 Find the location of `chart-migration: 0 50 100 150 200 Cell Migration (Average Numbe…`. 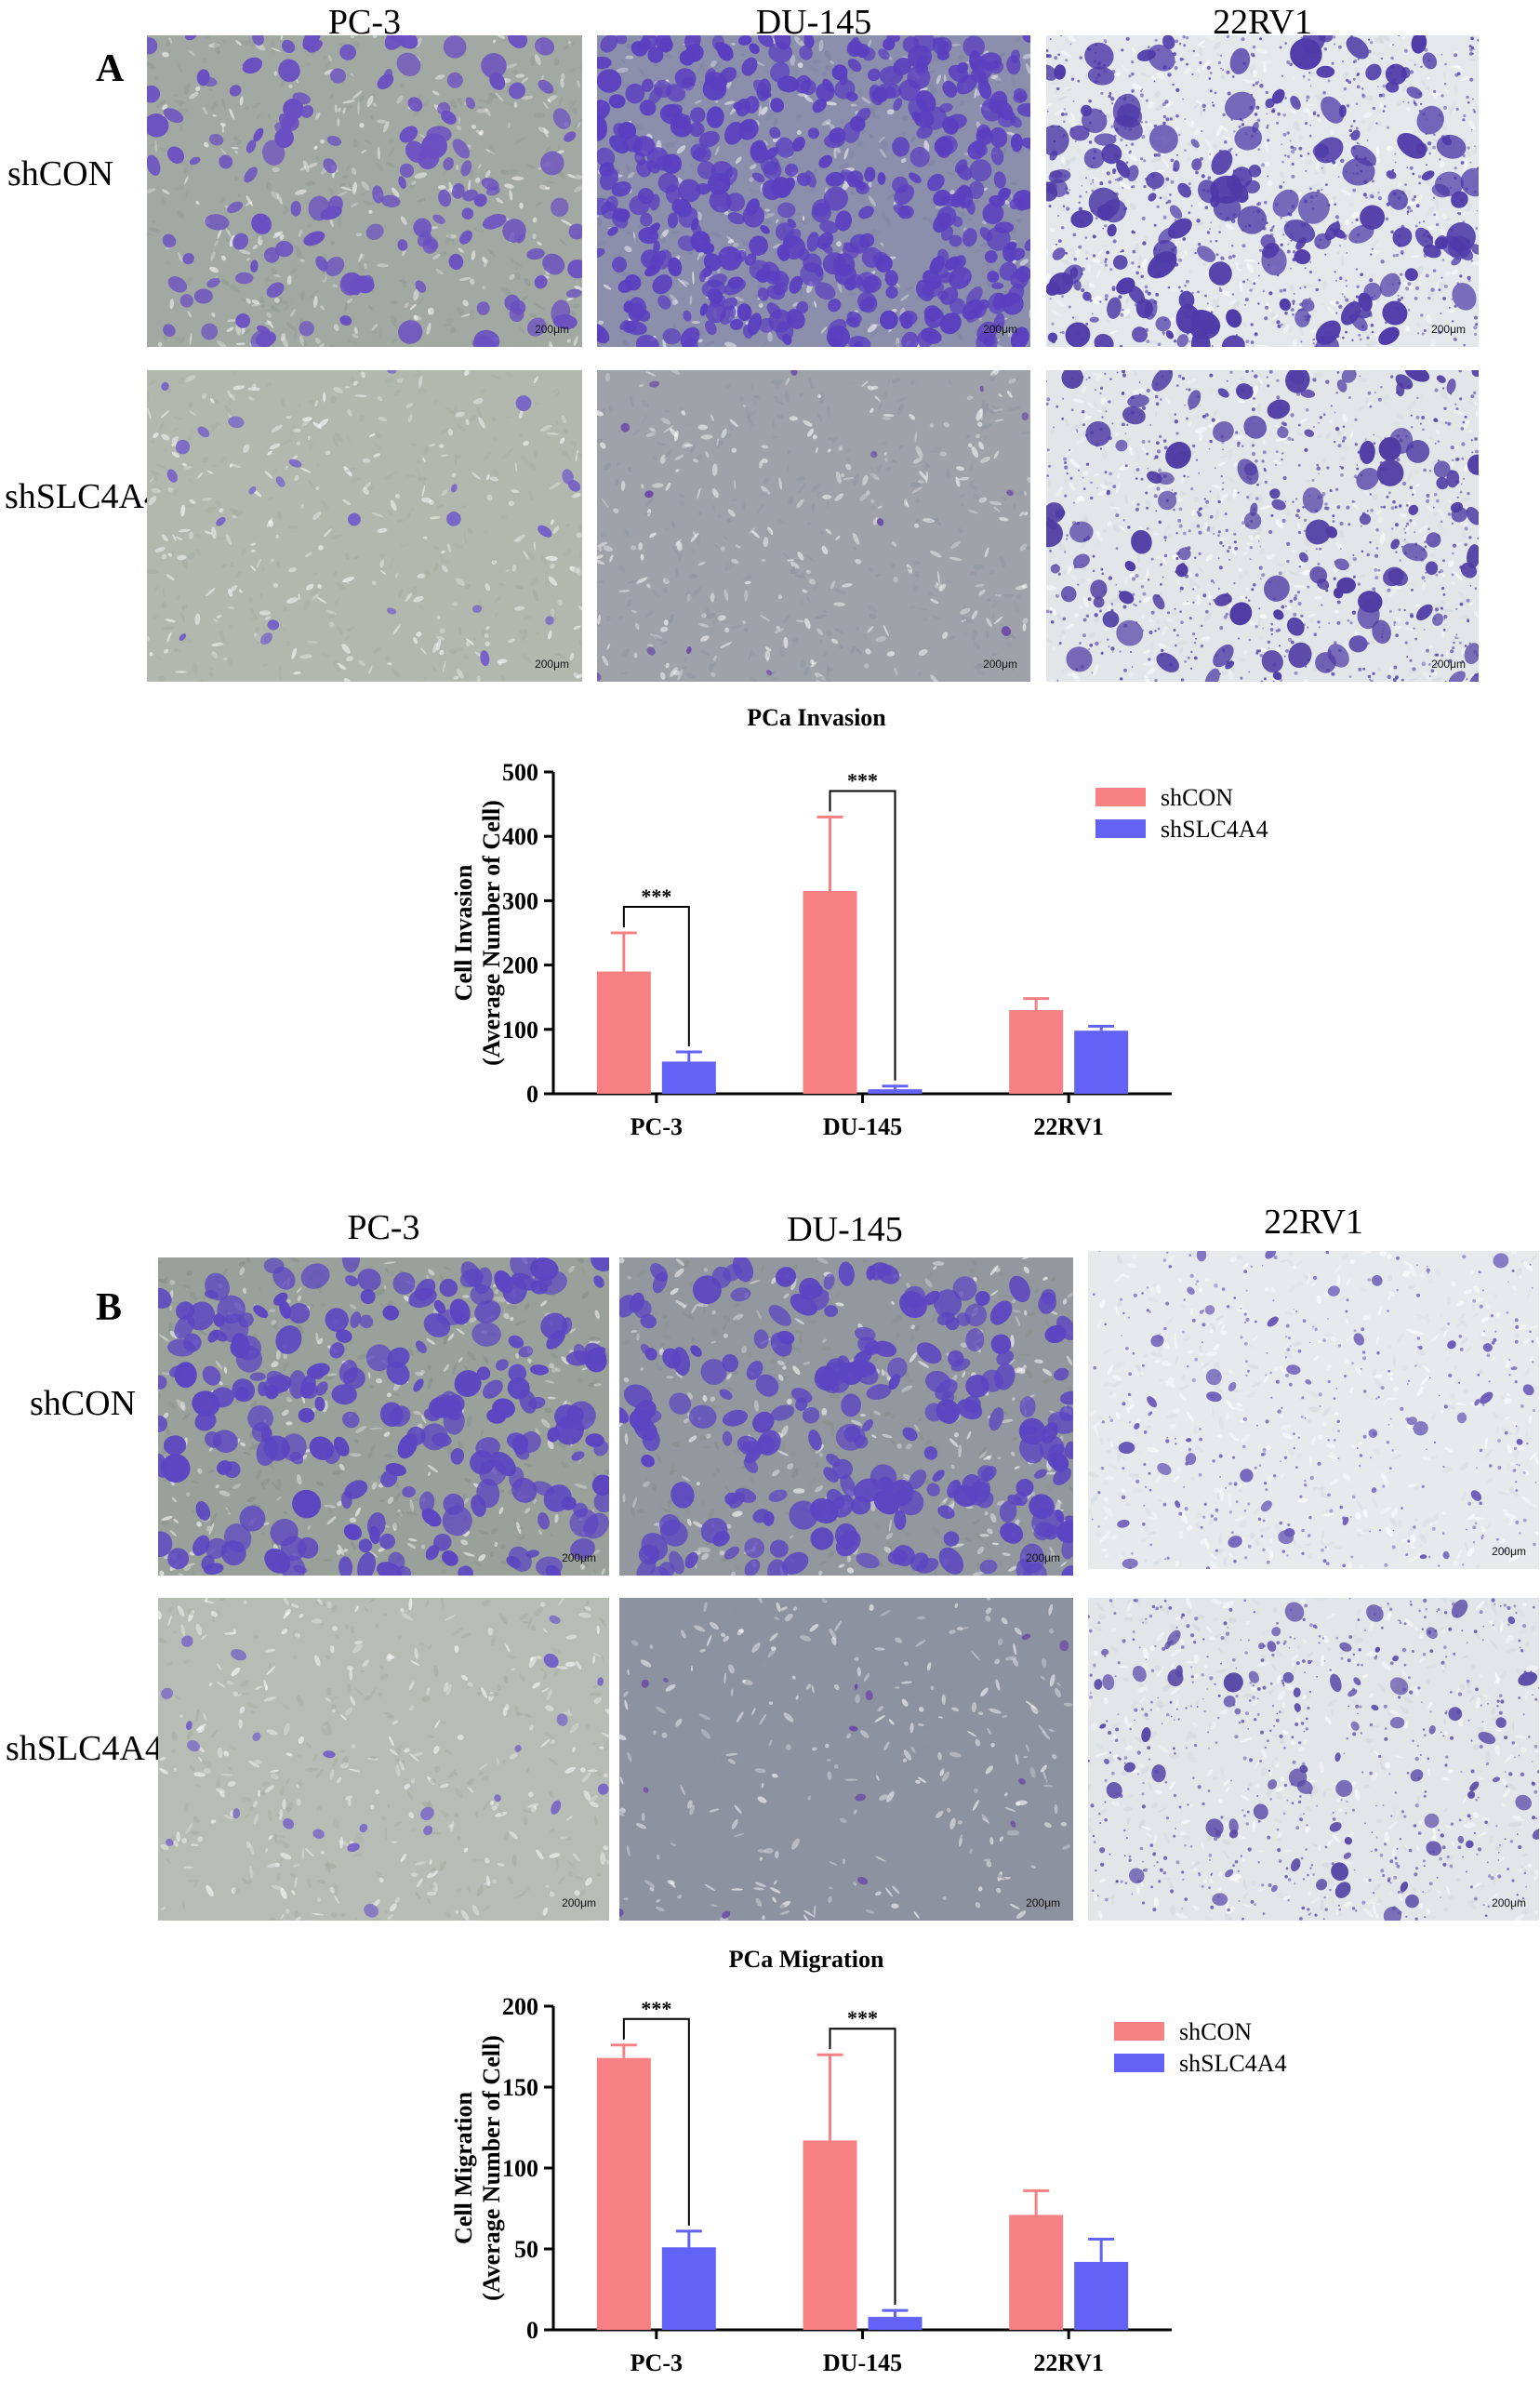

chart-migration: 0 50 100 150 200 Cell Migration (Average Numbe… is located at coordinates (868, 2184).